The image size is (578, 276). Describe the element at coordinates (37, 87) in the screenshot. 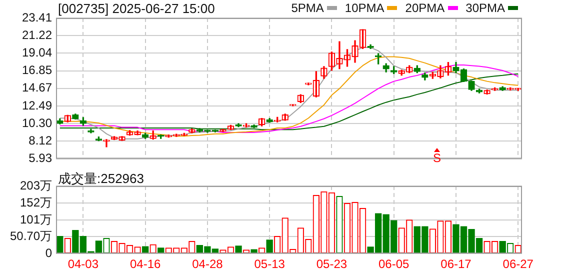

I see `y-tick-label: 14.67` at that location.